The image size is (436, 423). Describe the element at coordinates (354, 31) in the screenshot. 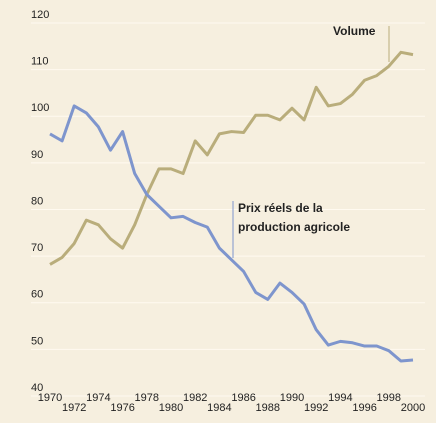

I see `series-label: Volume` at that location.